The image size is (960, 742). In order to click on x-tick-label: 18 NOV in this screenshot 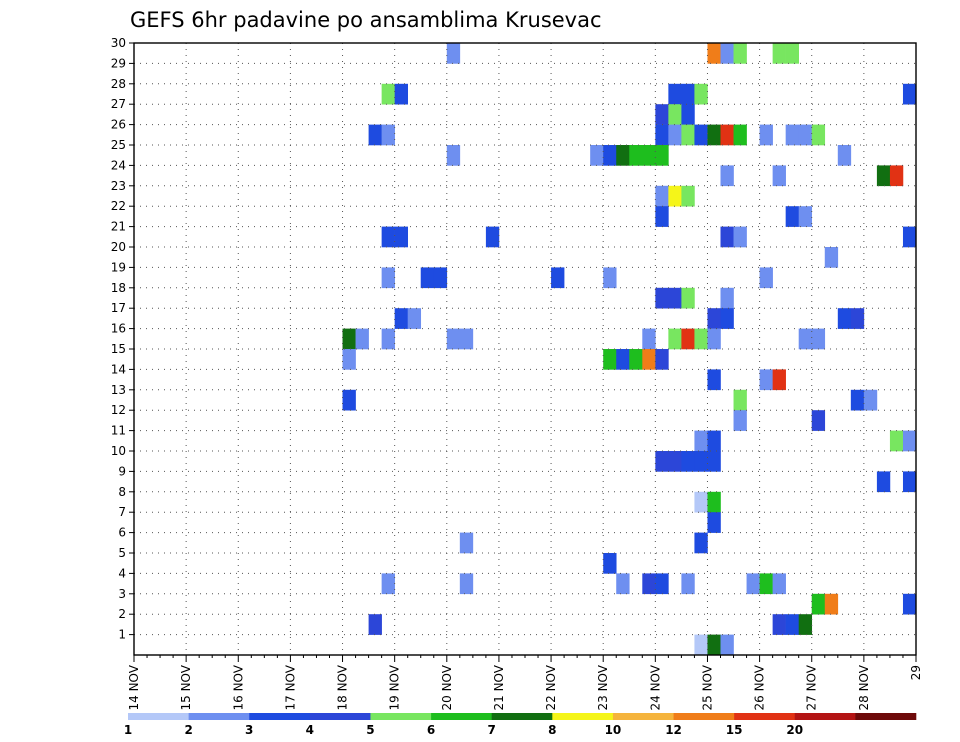, I will do `click(343, 687)`.